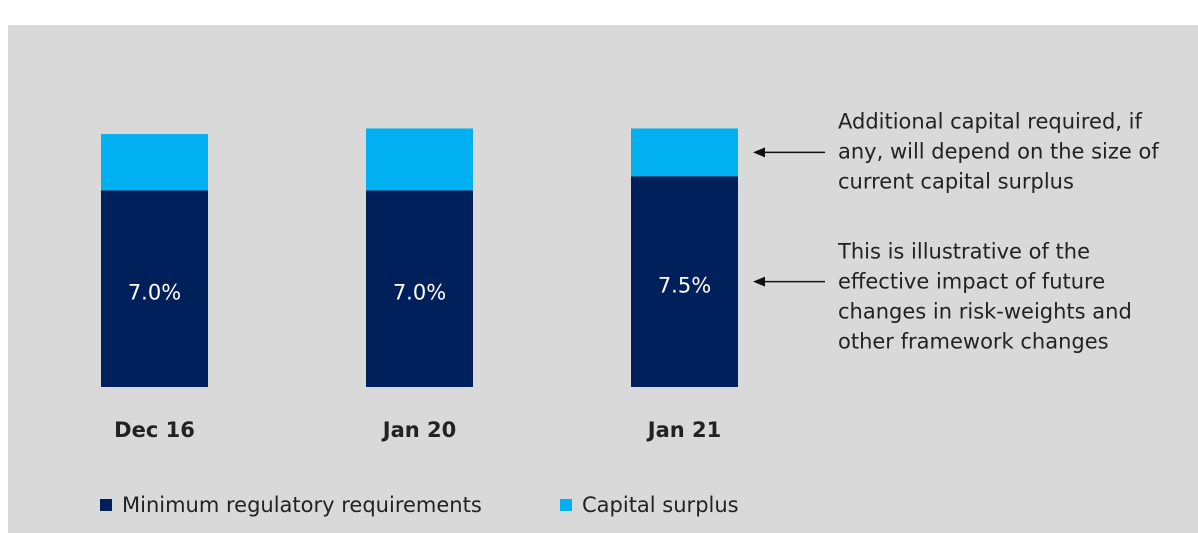 Image resolution: width=1198 pixels, height=533 pixels. I want to click on data-label: 7.5%, so click(684, 286).